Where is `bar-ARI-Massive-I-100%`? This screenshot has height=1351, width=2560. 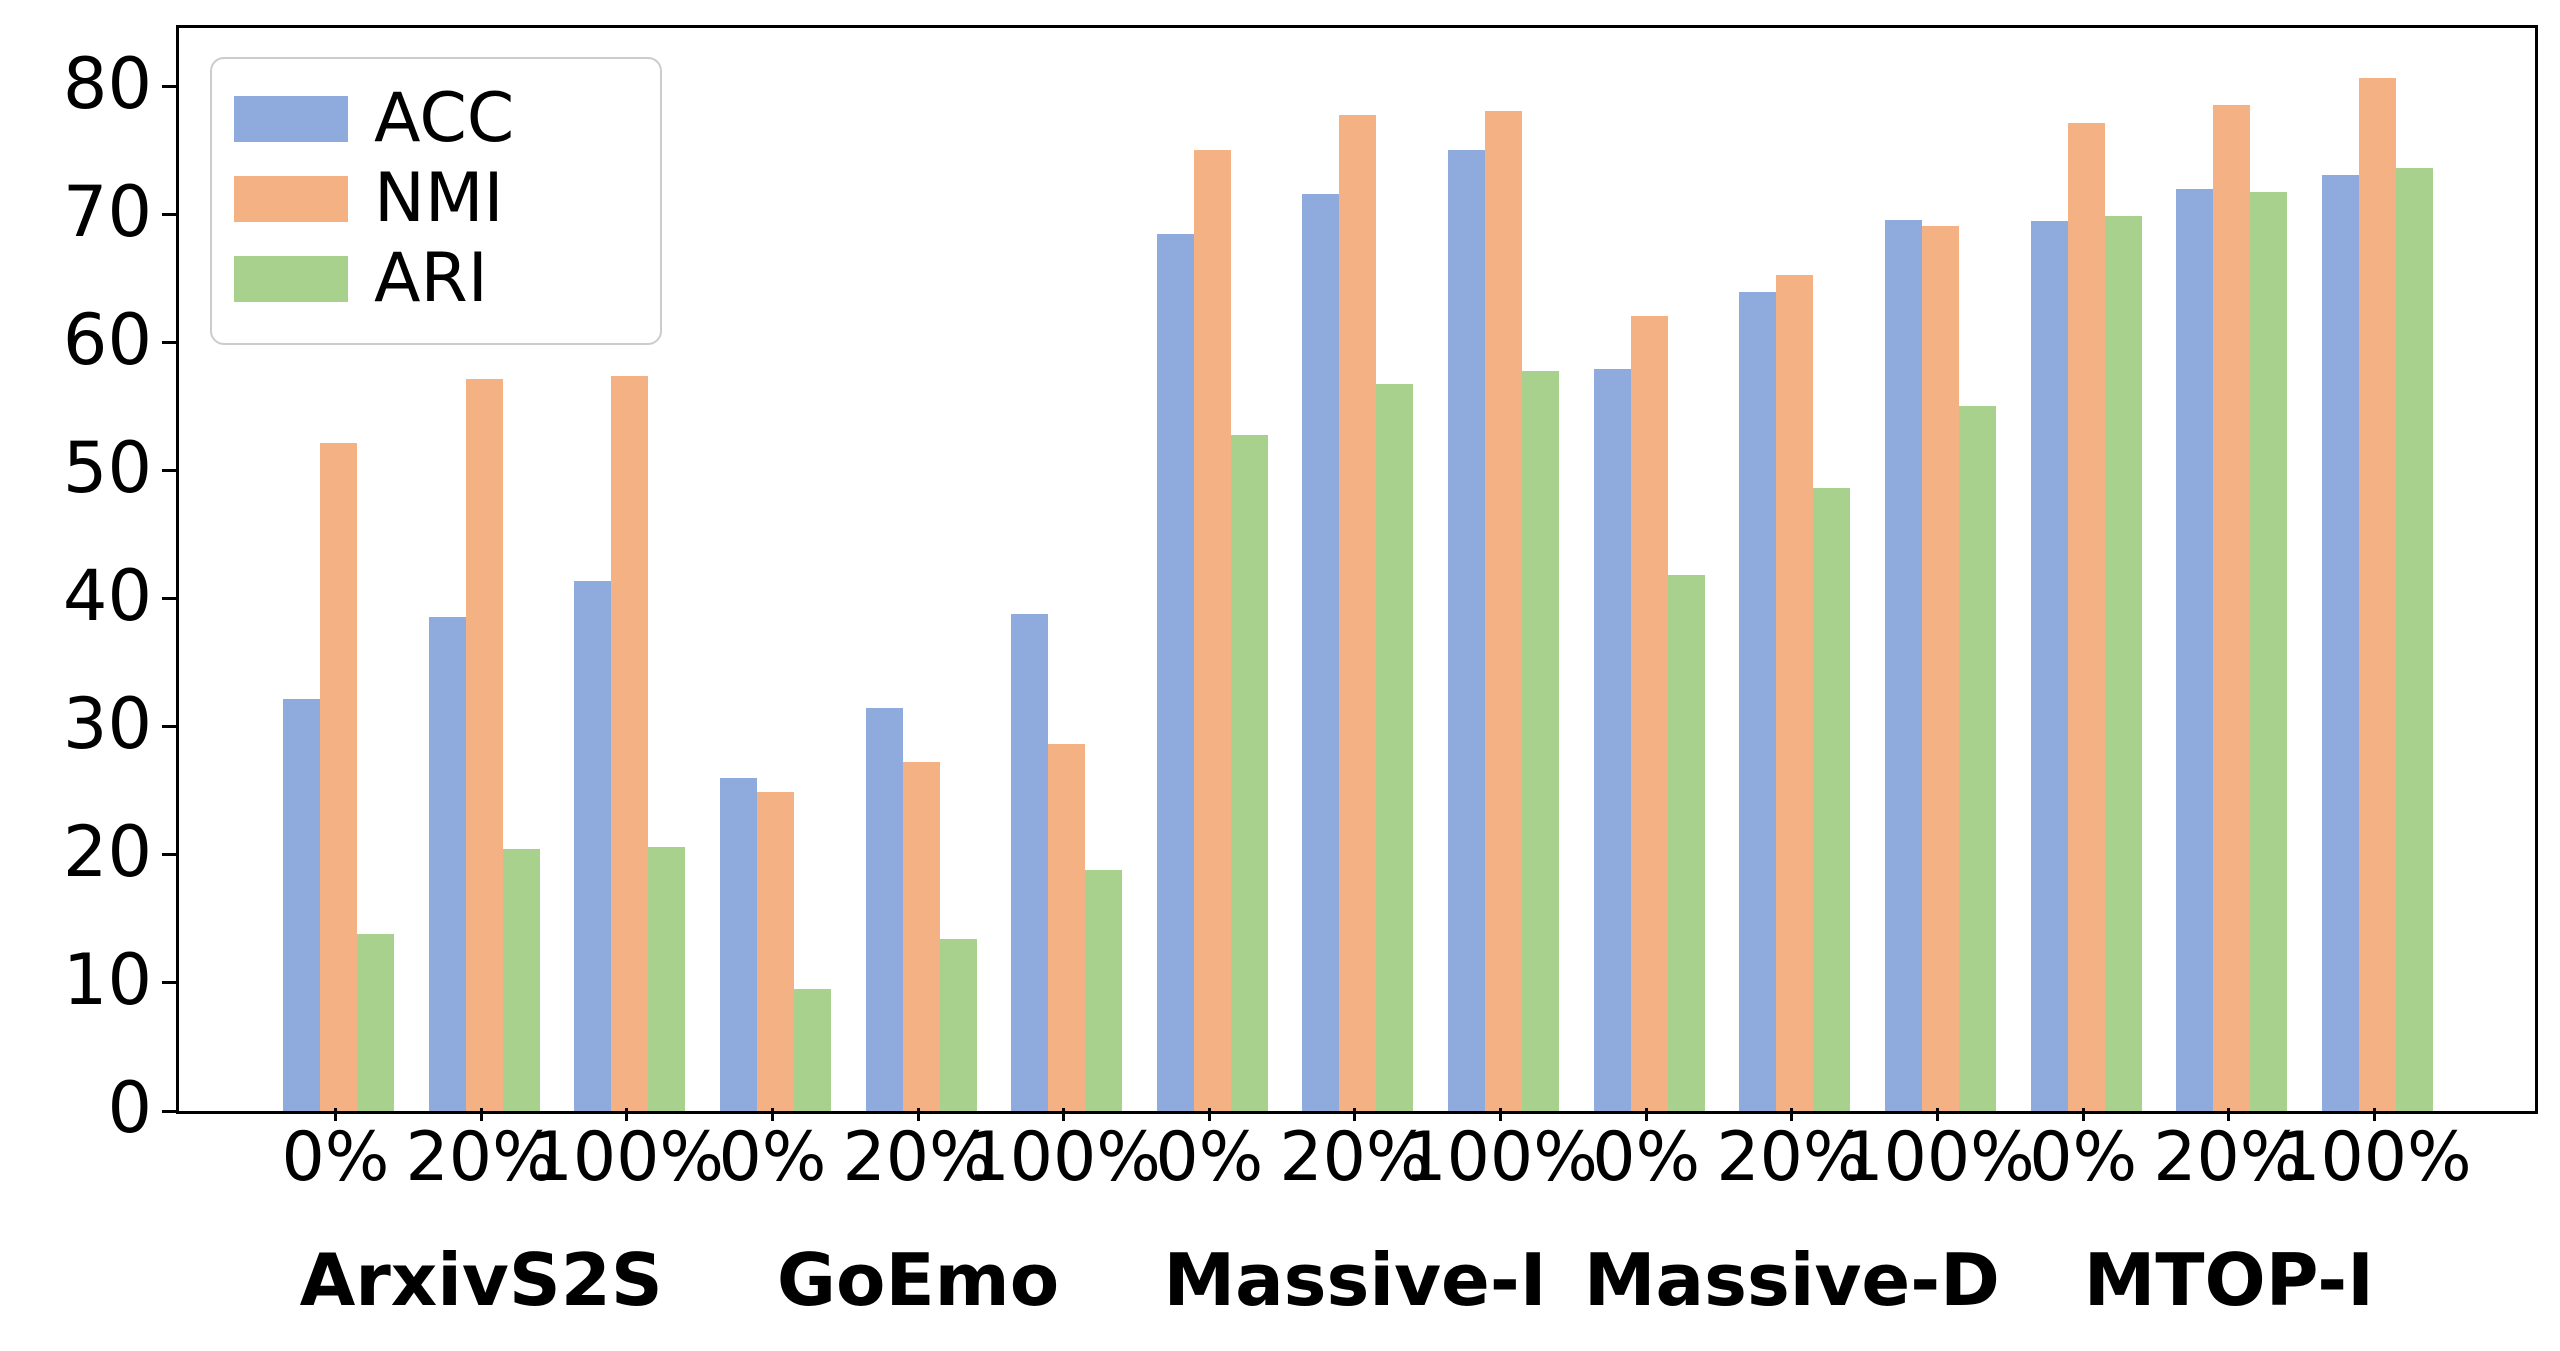
bar-ARI-Massive-I-100% is located at coordinates (1541, 741).